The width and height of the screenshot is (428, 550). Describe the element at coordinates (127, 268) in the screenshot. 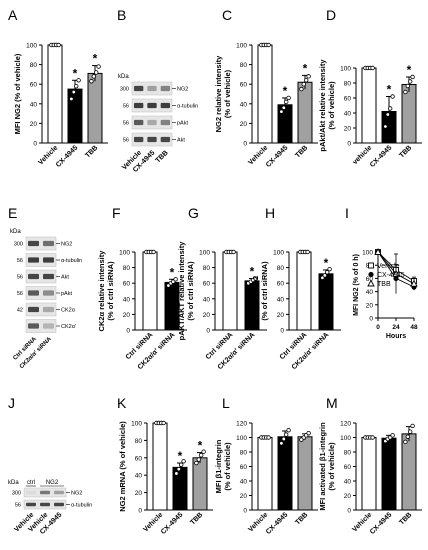

I see `y-tick-label-f: 80` at that location.